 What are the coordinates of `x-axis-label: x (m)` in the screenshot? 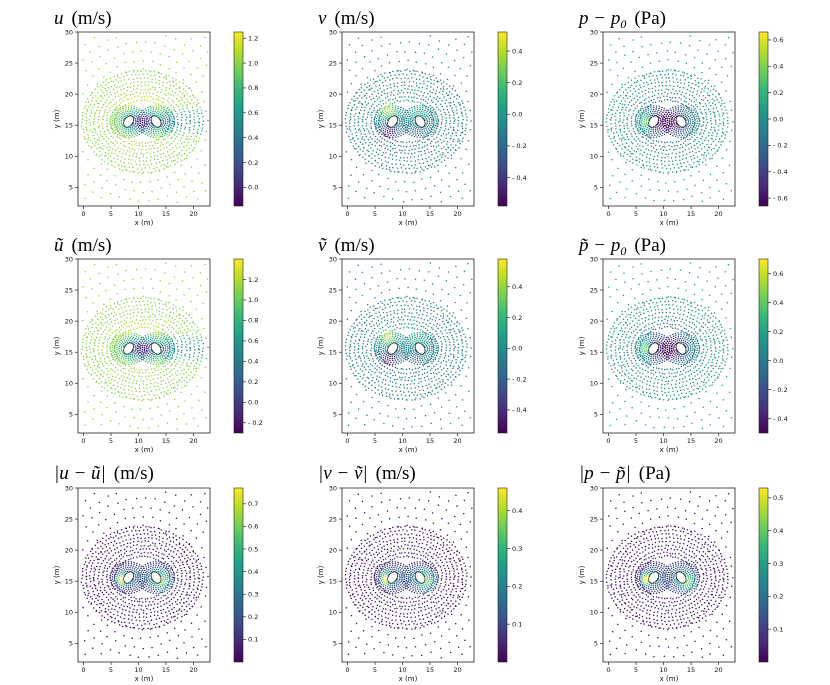 It's located at (408, 223).